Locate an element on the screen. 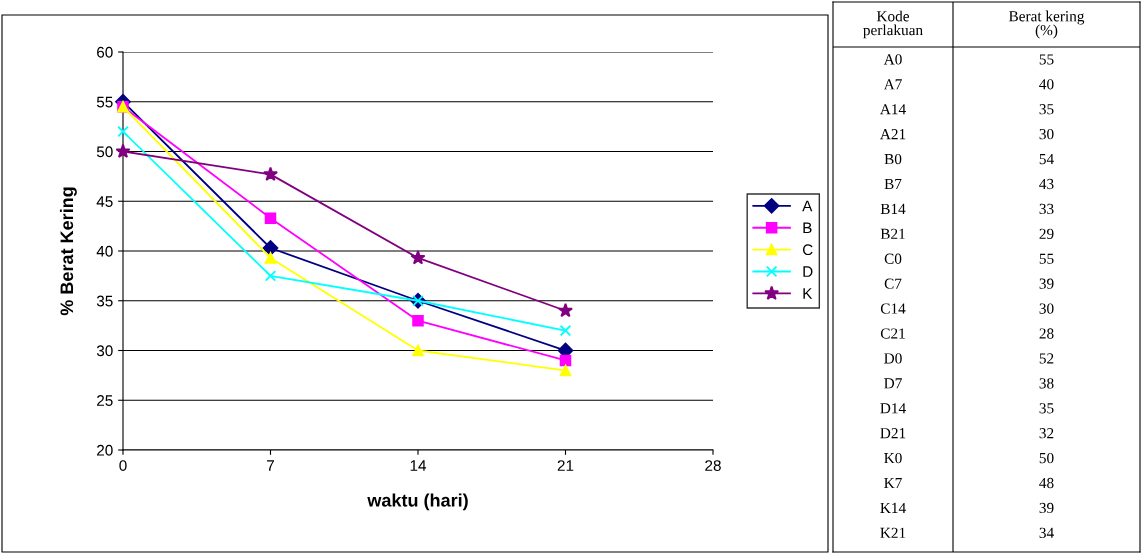  category-label: B21 is located at coordinates (892, 233).